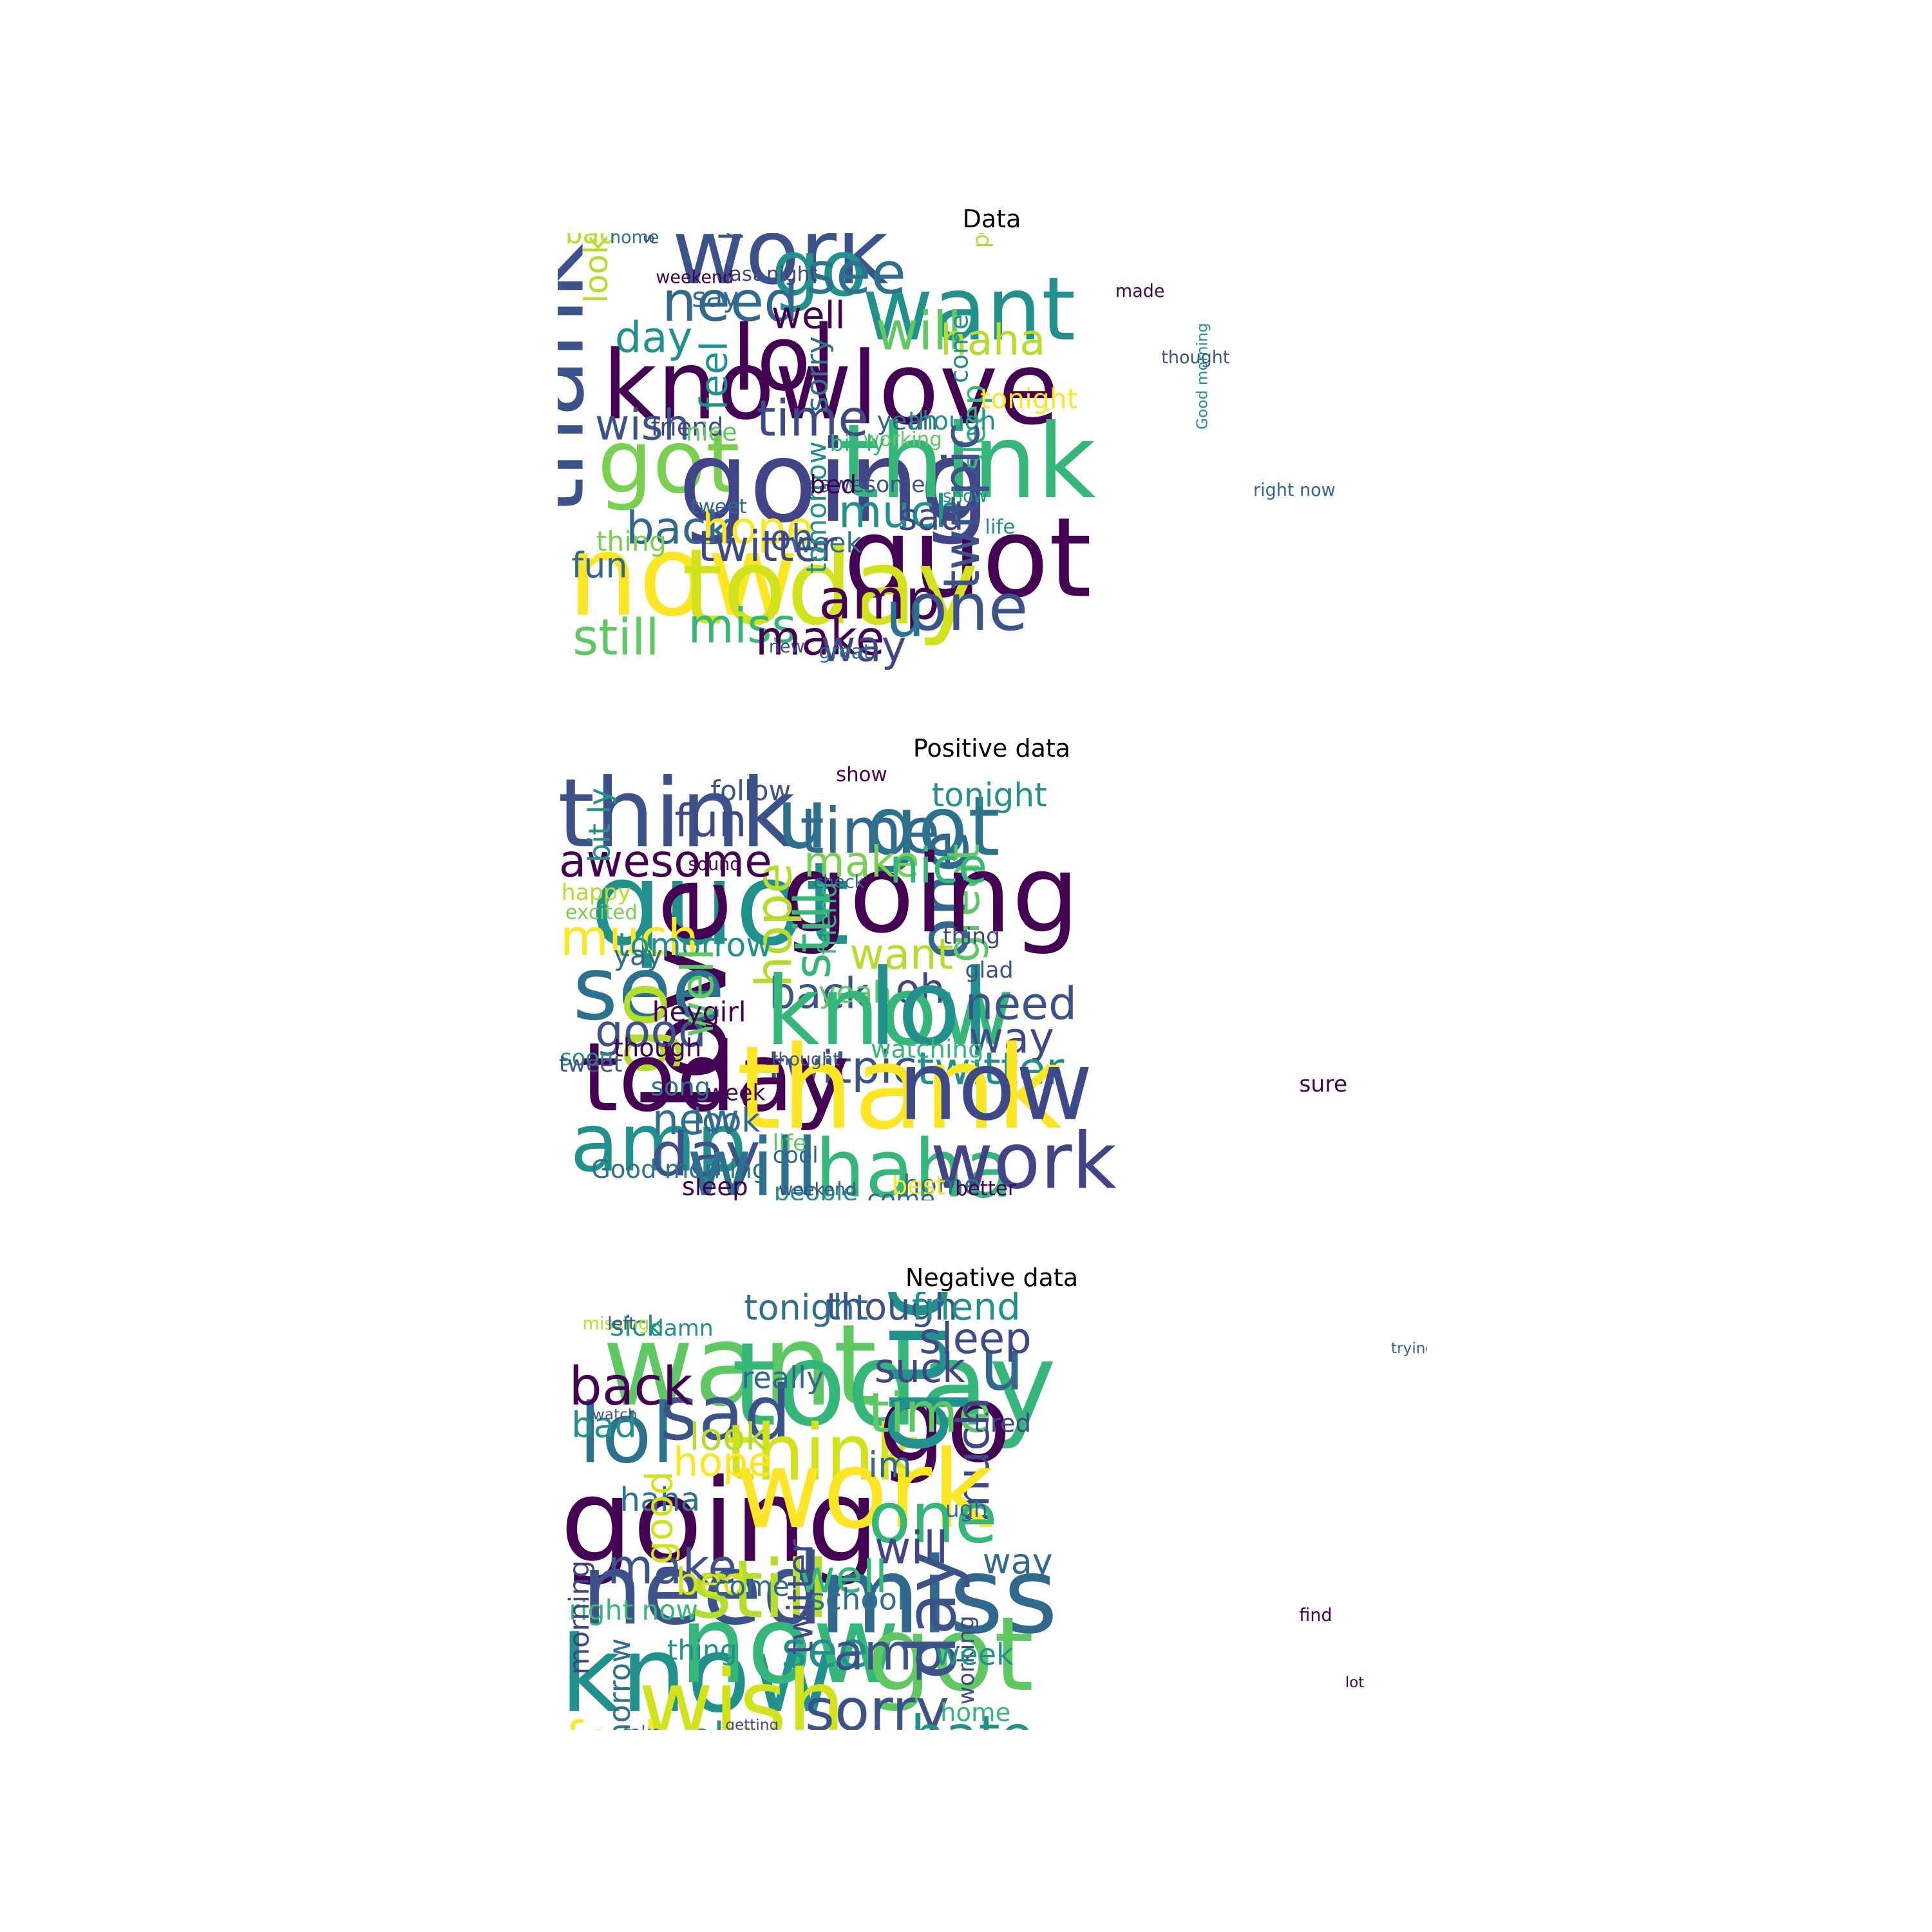  Describe the element at coordinates (782, 1378) in the screenshot. I see `word-really: really` at that location.